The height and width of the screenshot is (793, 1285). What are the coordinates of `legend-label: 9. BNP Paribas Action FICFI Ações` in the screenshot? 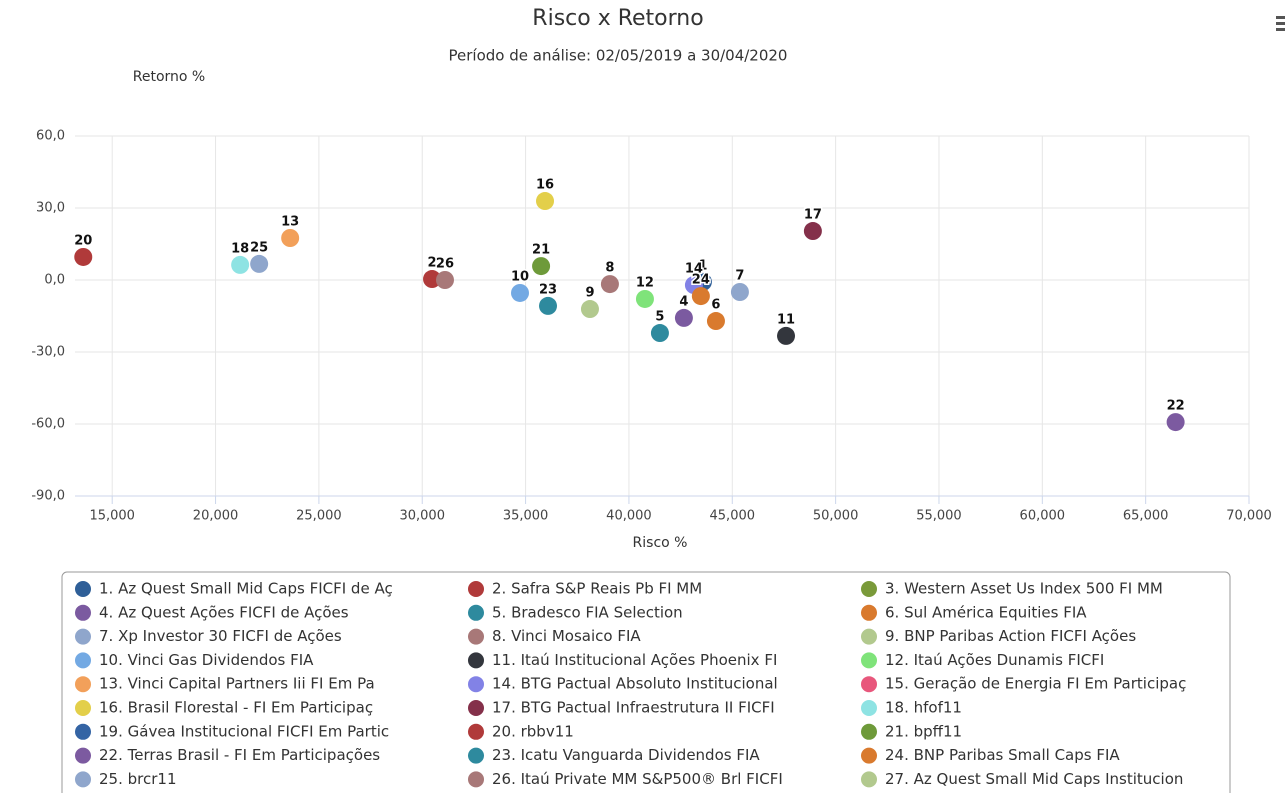 It's located at (1010, 636).